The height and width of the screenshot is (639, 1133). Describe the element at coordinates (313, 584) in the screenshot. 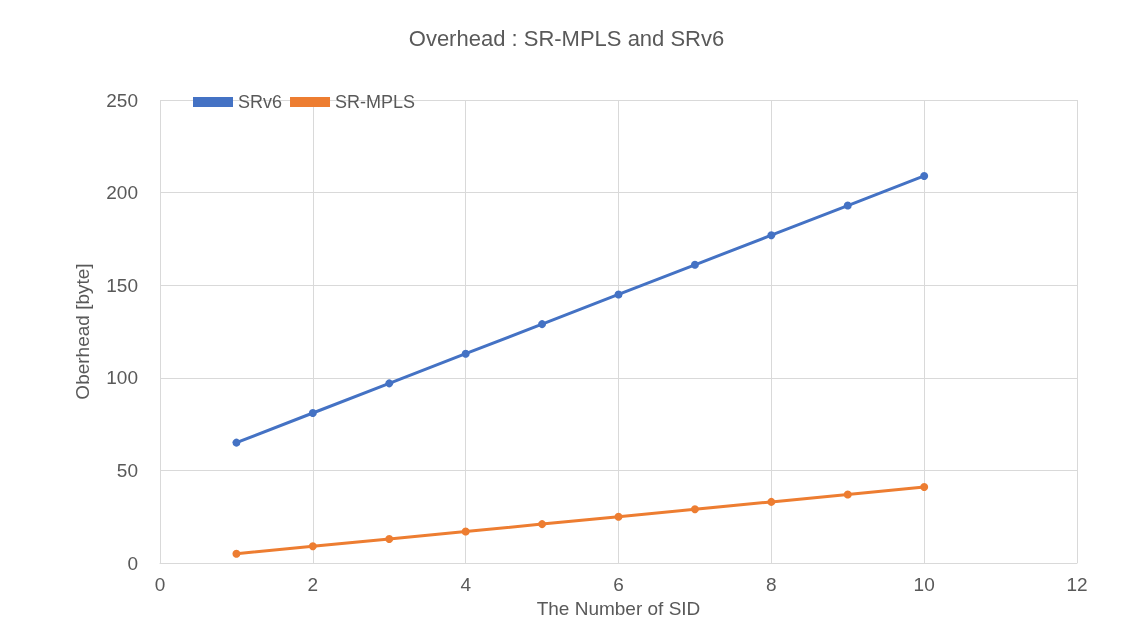

I see `x-tick-label: 2` at that location.